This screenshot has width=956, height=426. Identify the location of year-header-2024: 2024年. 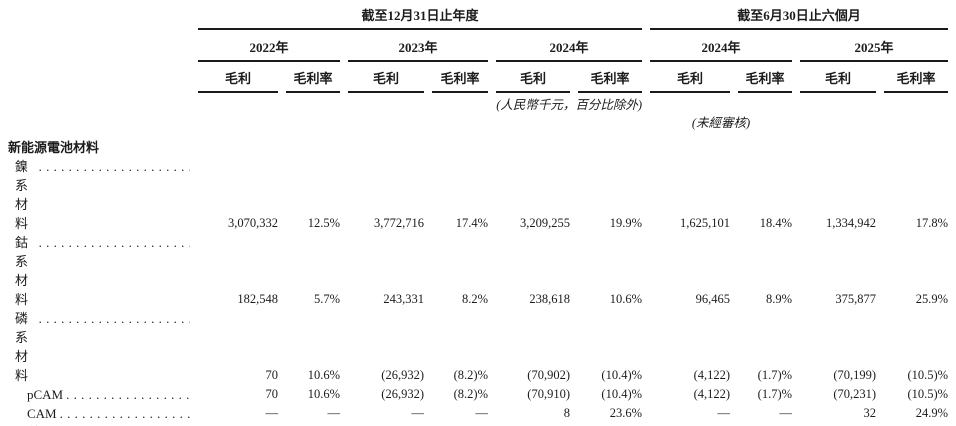
(569, 46).